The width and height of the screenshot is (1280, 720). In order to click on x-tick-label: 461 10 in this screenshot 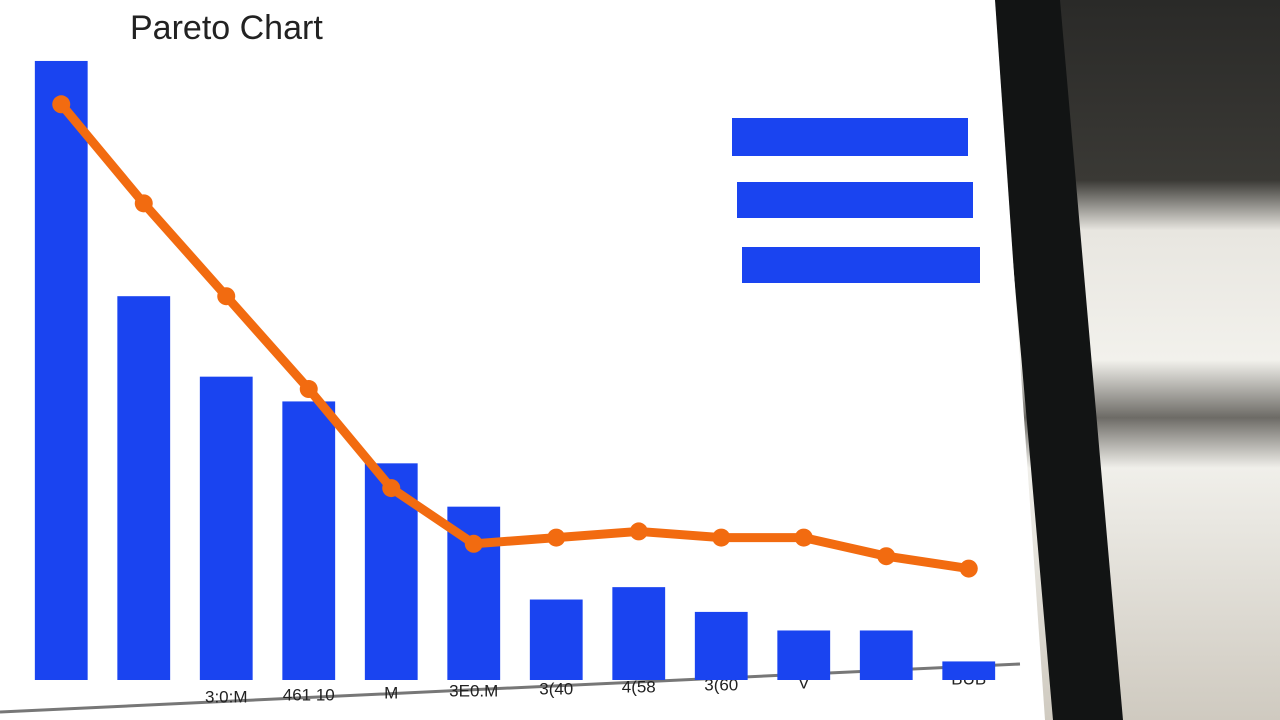, I will do `click(309, 694)`.